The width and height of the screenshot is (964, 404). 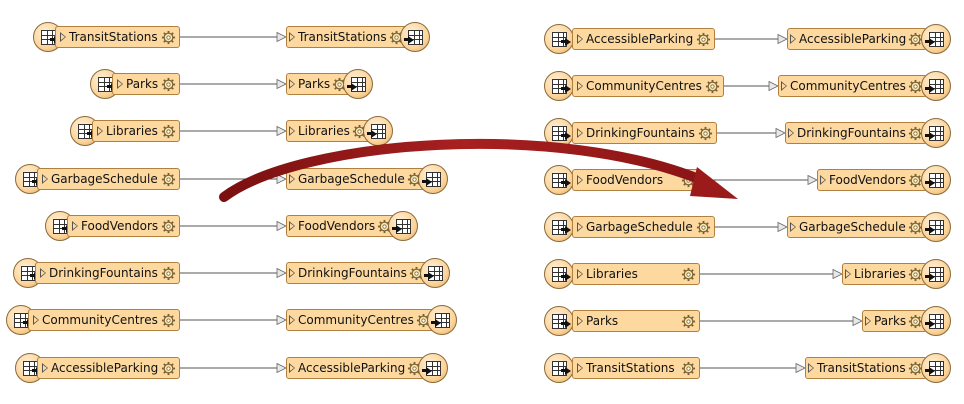 I want to click on reader-node: TransitStations, so click(x=636, y=368).